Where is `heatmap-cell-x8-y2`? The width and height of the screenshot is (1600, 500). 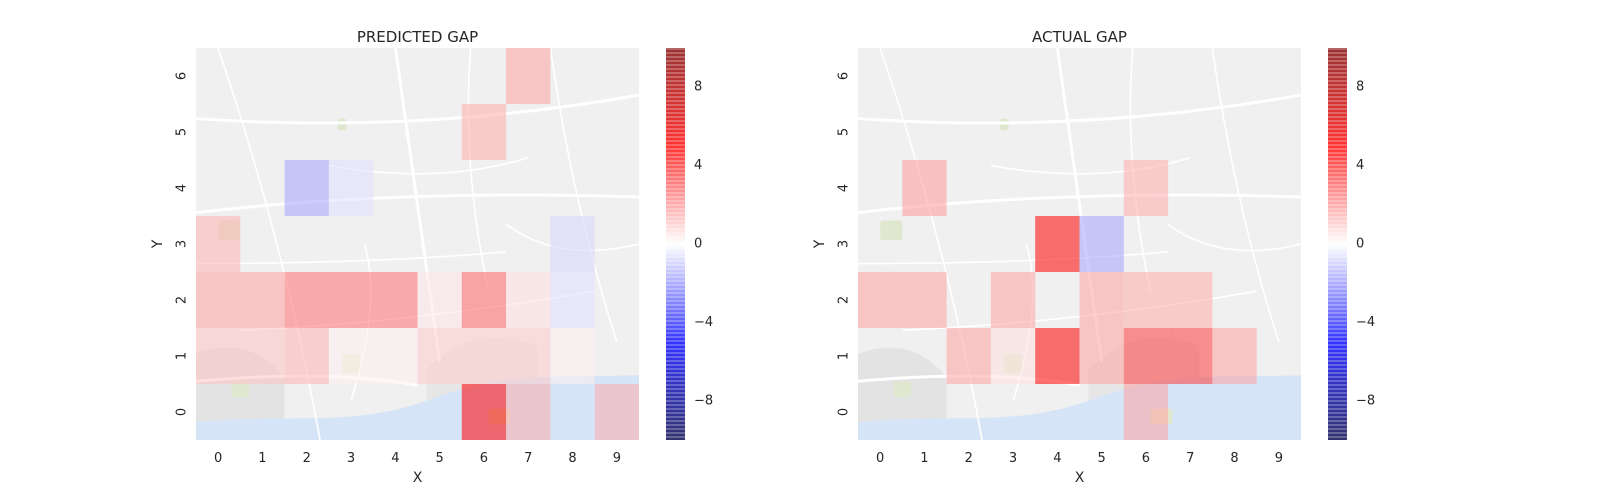
heatmap-cell-x8-y2 is located at coordinates (572, 300).